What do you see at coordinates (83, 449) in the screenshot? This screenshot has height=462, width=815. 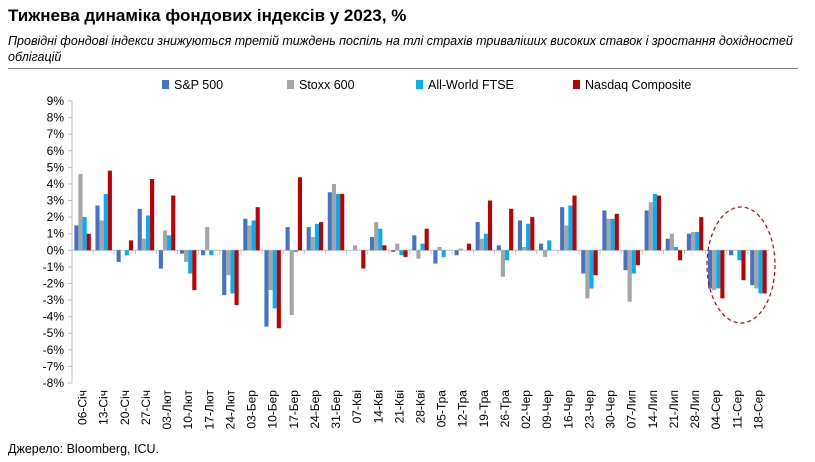 I see `source-note: Джерело: Bloomberg, ICU.` at bounding box center [83, 449].